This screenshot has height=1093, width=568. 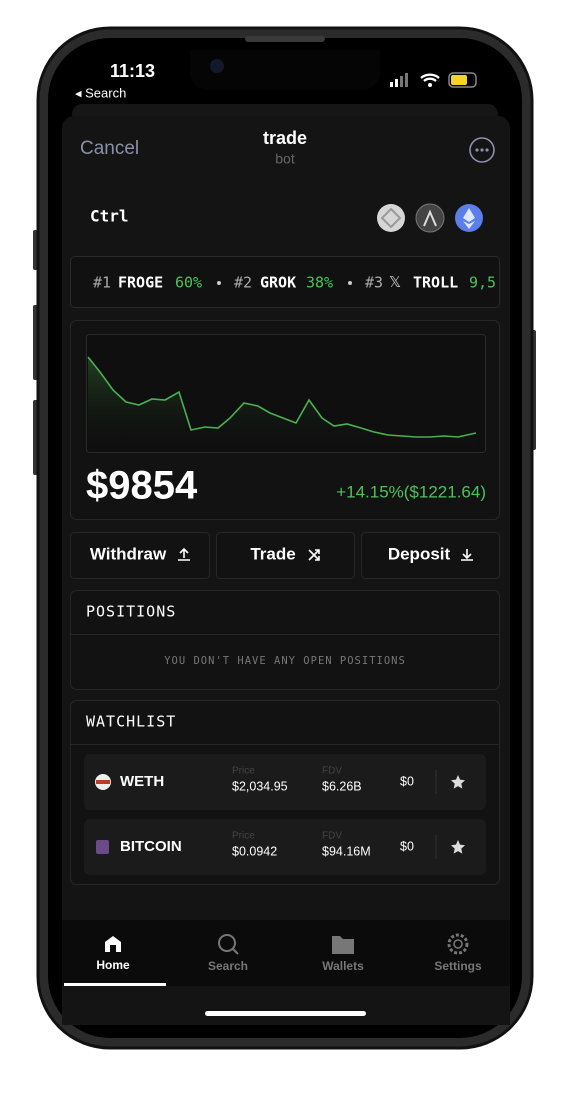 I want to click on subtitle: bot, so click(x=285, y=159).